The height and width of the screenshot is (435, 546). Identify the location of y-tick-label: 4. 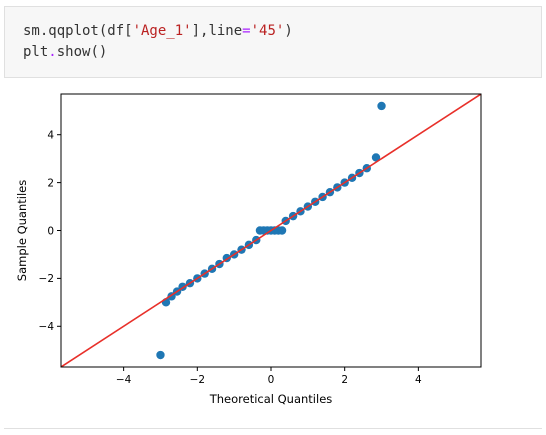
(50, 136).